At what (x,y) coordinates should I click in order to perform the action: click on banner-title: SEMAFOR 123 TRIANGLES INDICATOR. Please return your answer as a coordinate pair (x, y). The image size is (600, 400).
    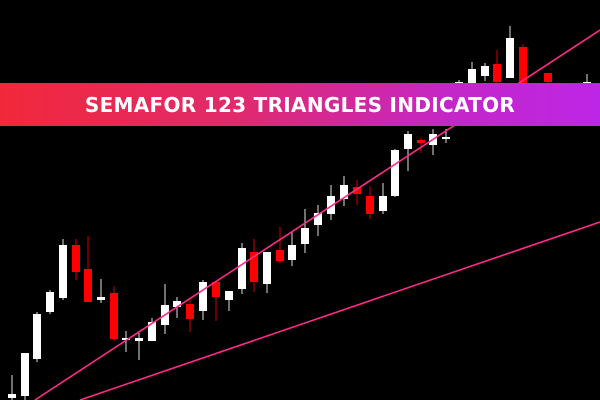
    Looking at the image, I should click on (300, 104).